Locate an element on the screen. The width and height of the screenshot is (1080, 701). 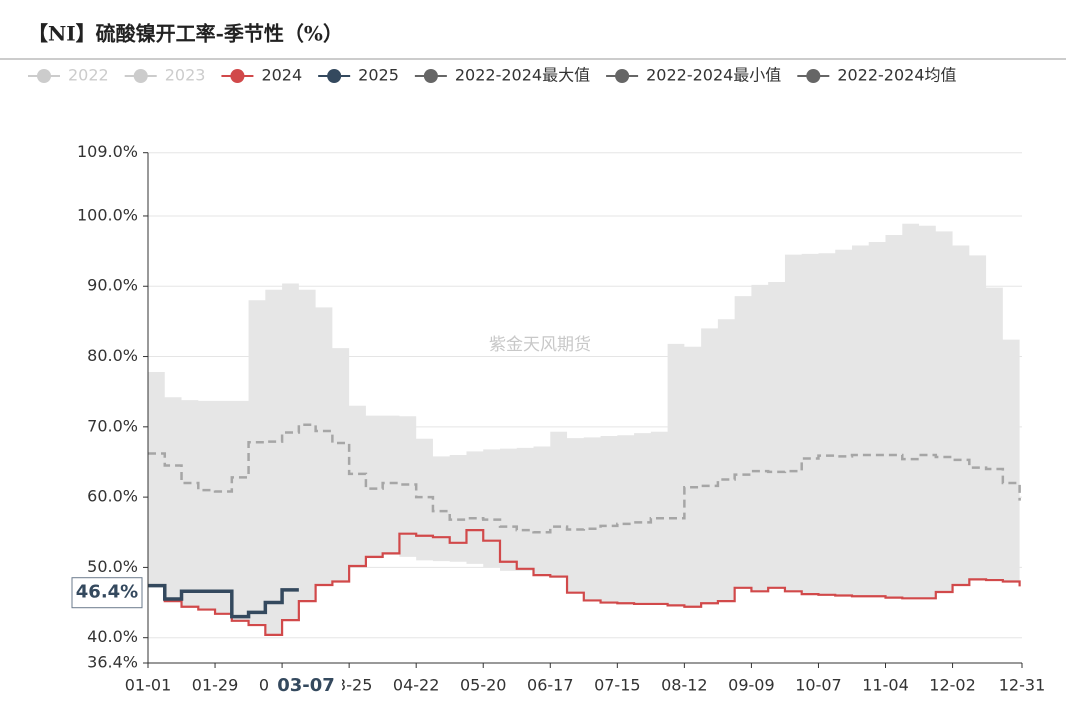
x-tick-label: 08-12 is located at coordinates (684, 685).